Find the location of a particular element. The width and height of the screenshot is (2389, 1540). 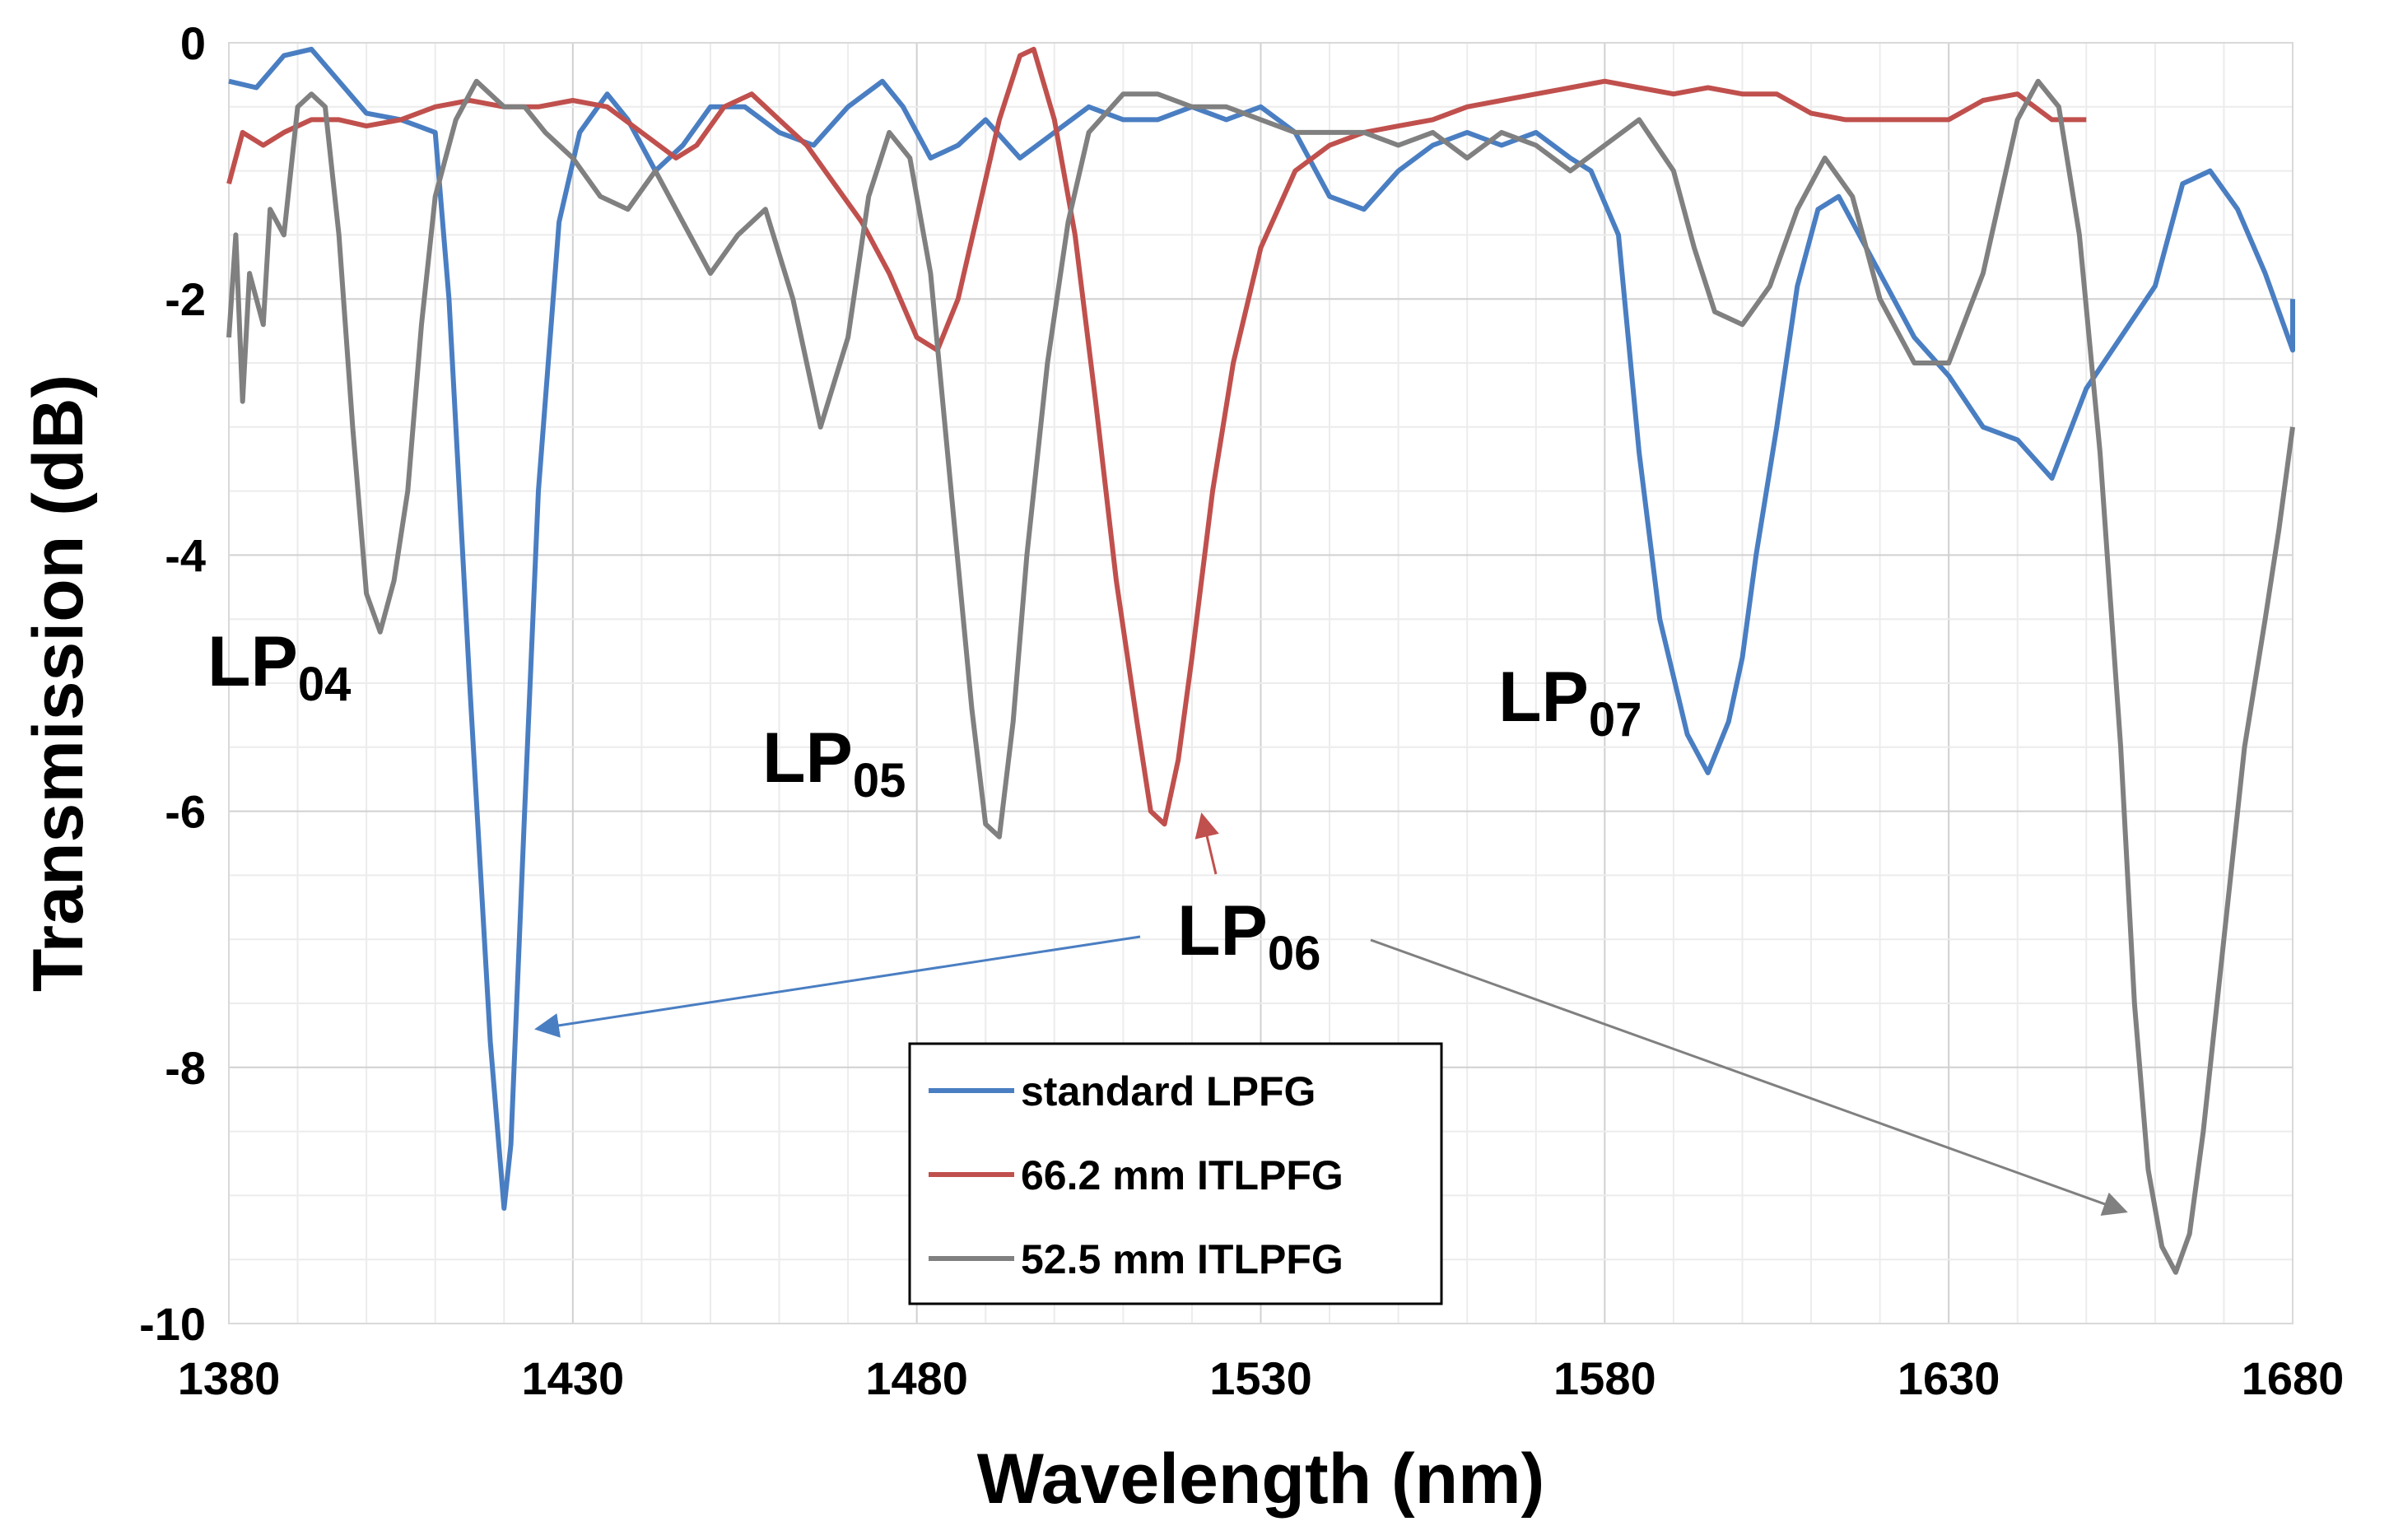

x-tick-label: 1430 is located at coordinates (573, 1378).